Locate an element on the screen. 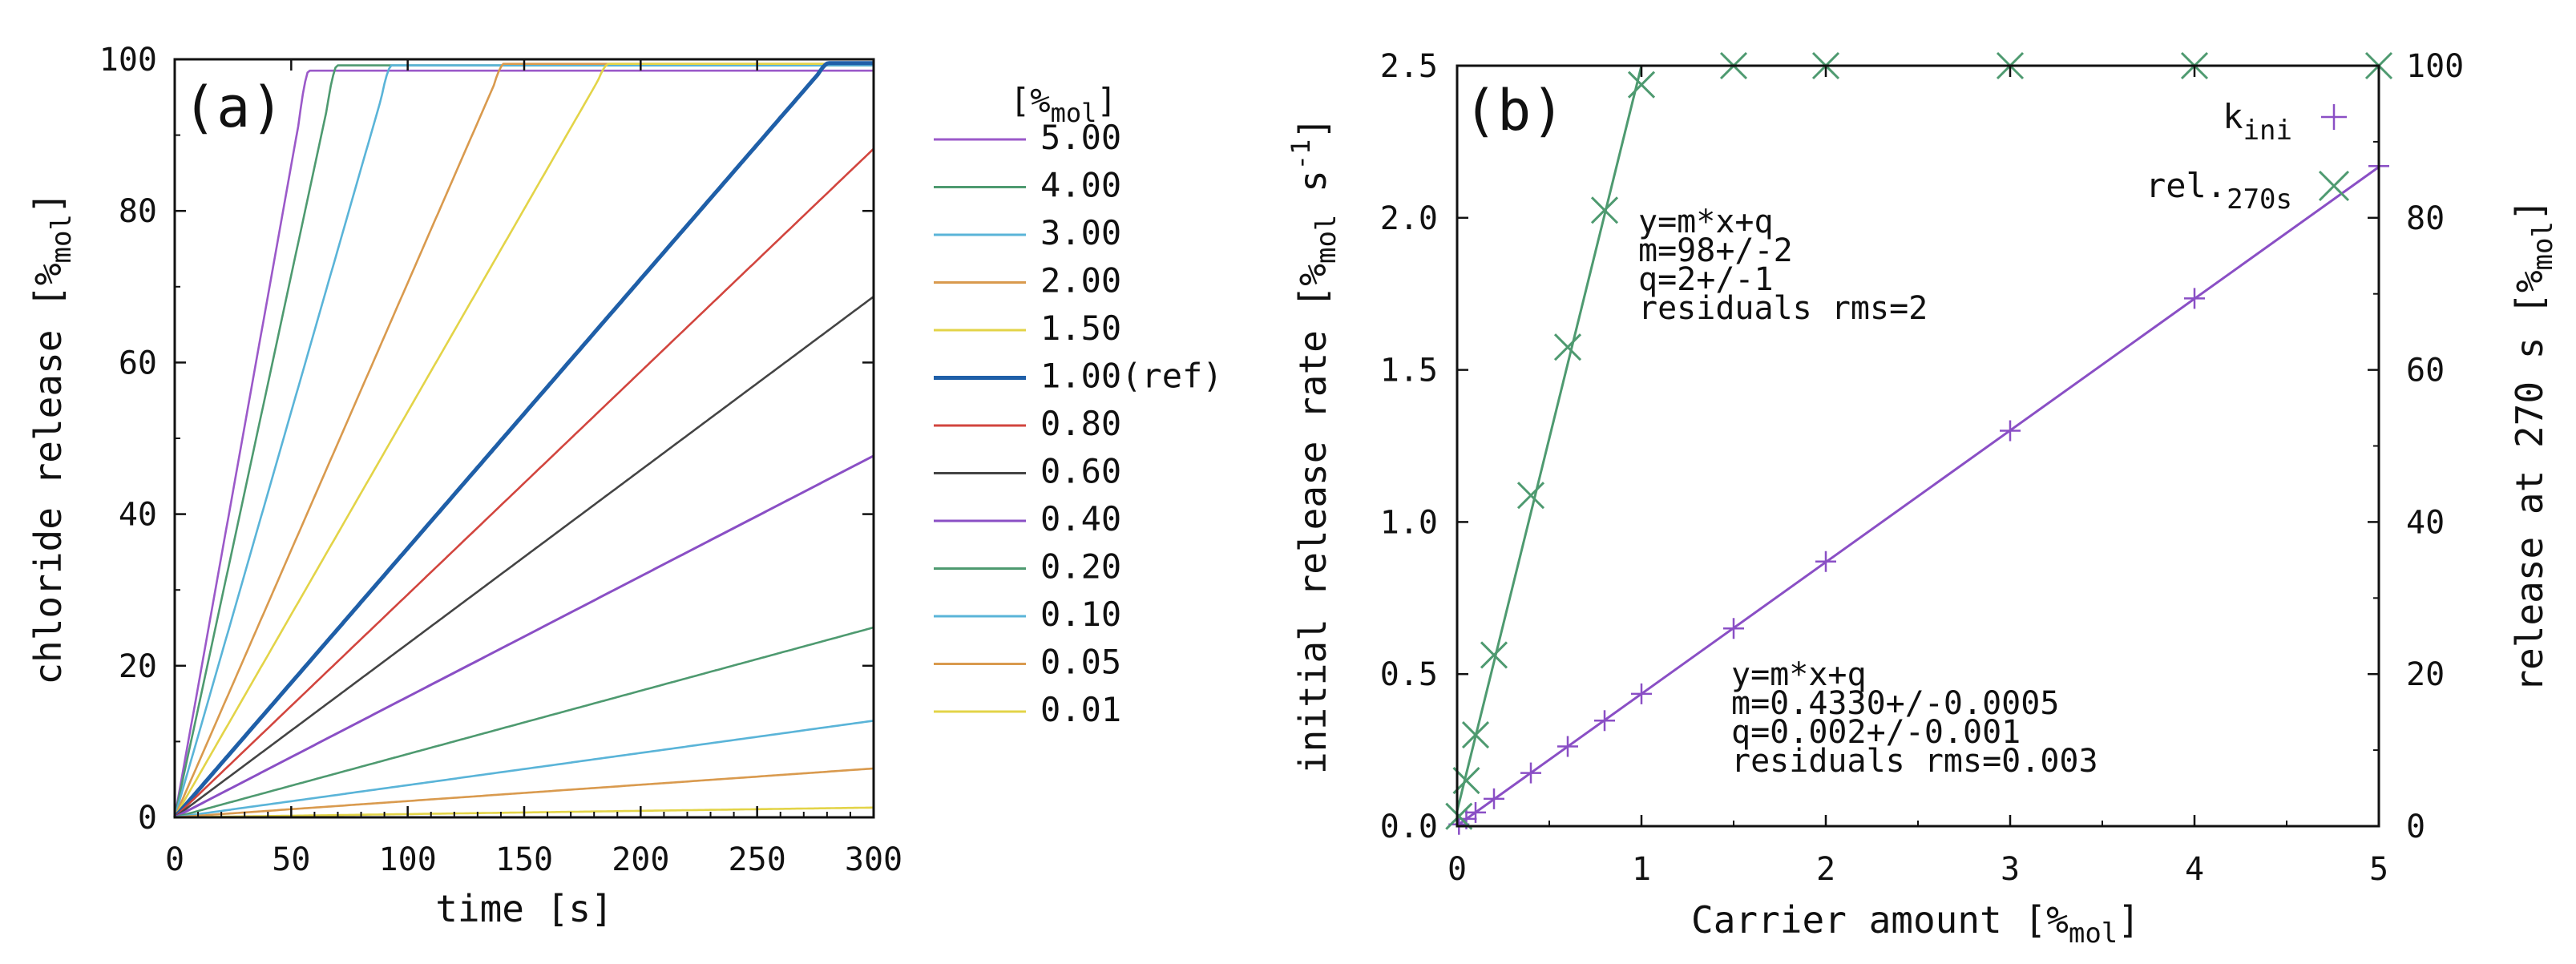 This screenshot has height=964, width=2576. panel-a-x-axis-label: time [s] is located at coordinates (524, 909).